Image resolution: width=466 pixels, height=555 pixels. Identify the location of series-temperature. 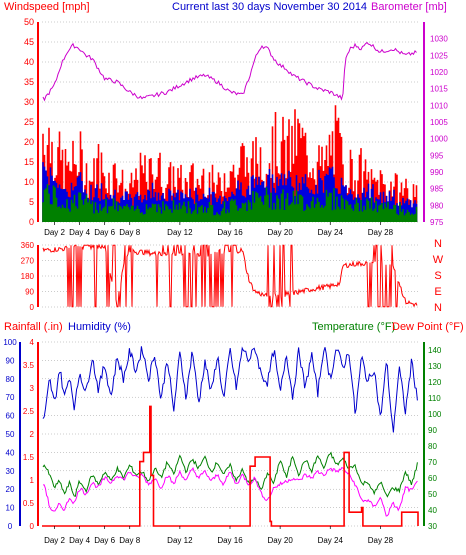
(230, 474).